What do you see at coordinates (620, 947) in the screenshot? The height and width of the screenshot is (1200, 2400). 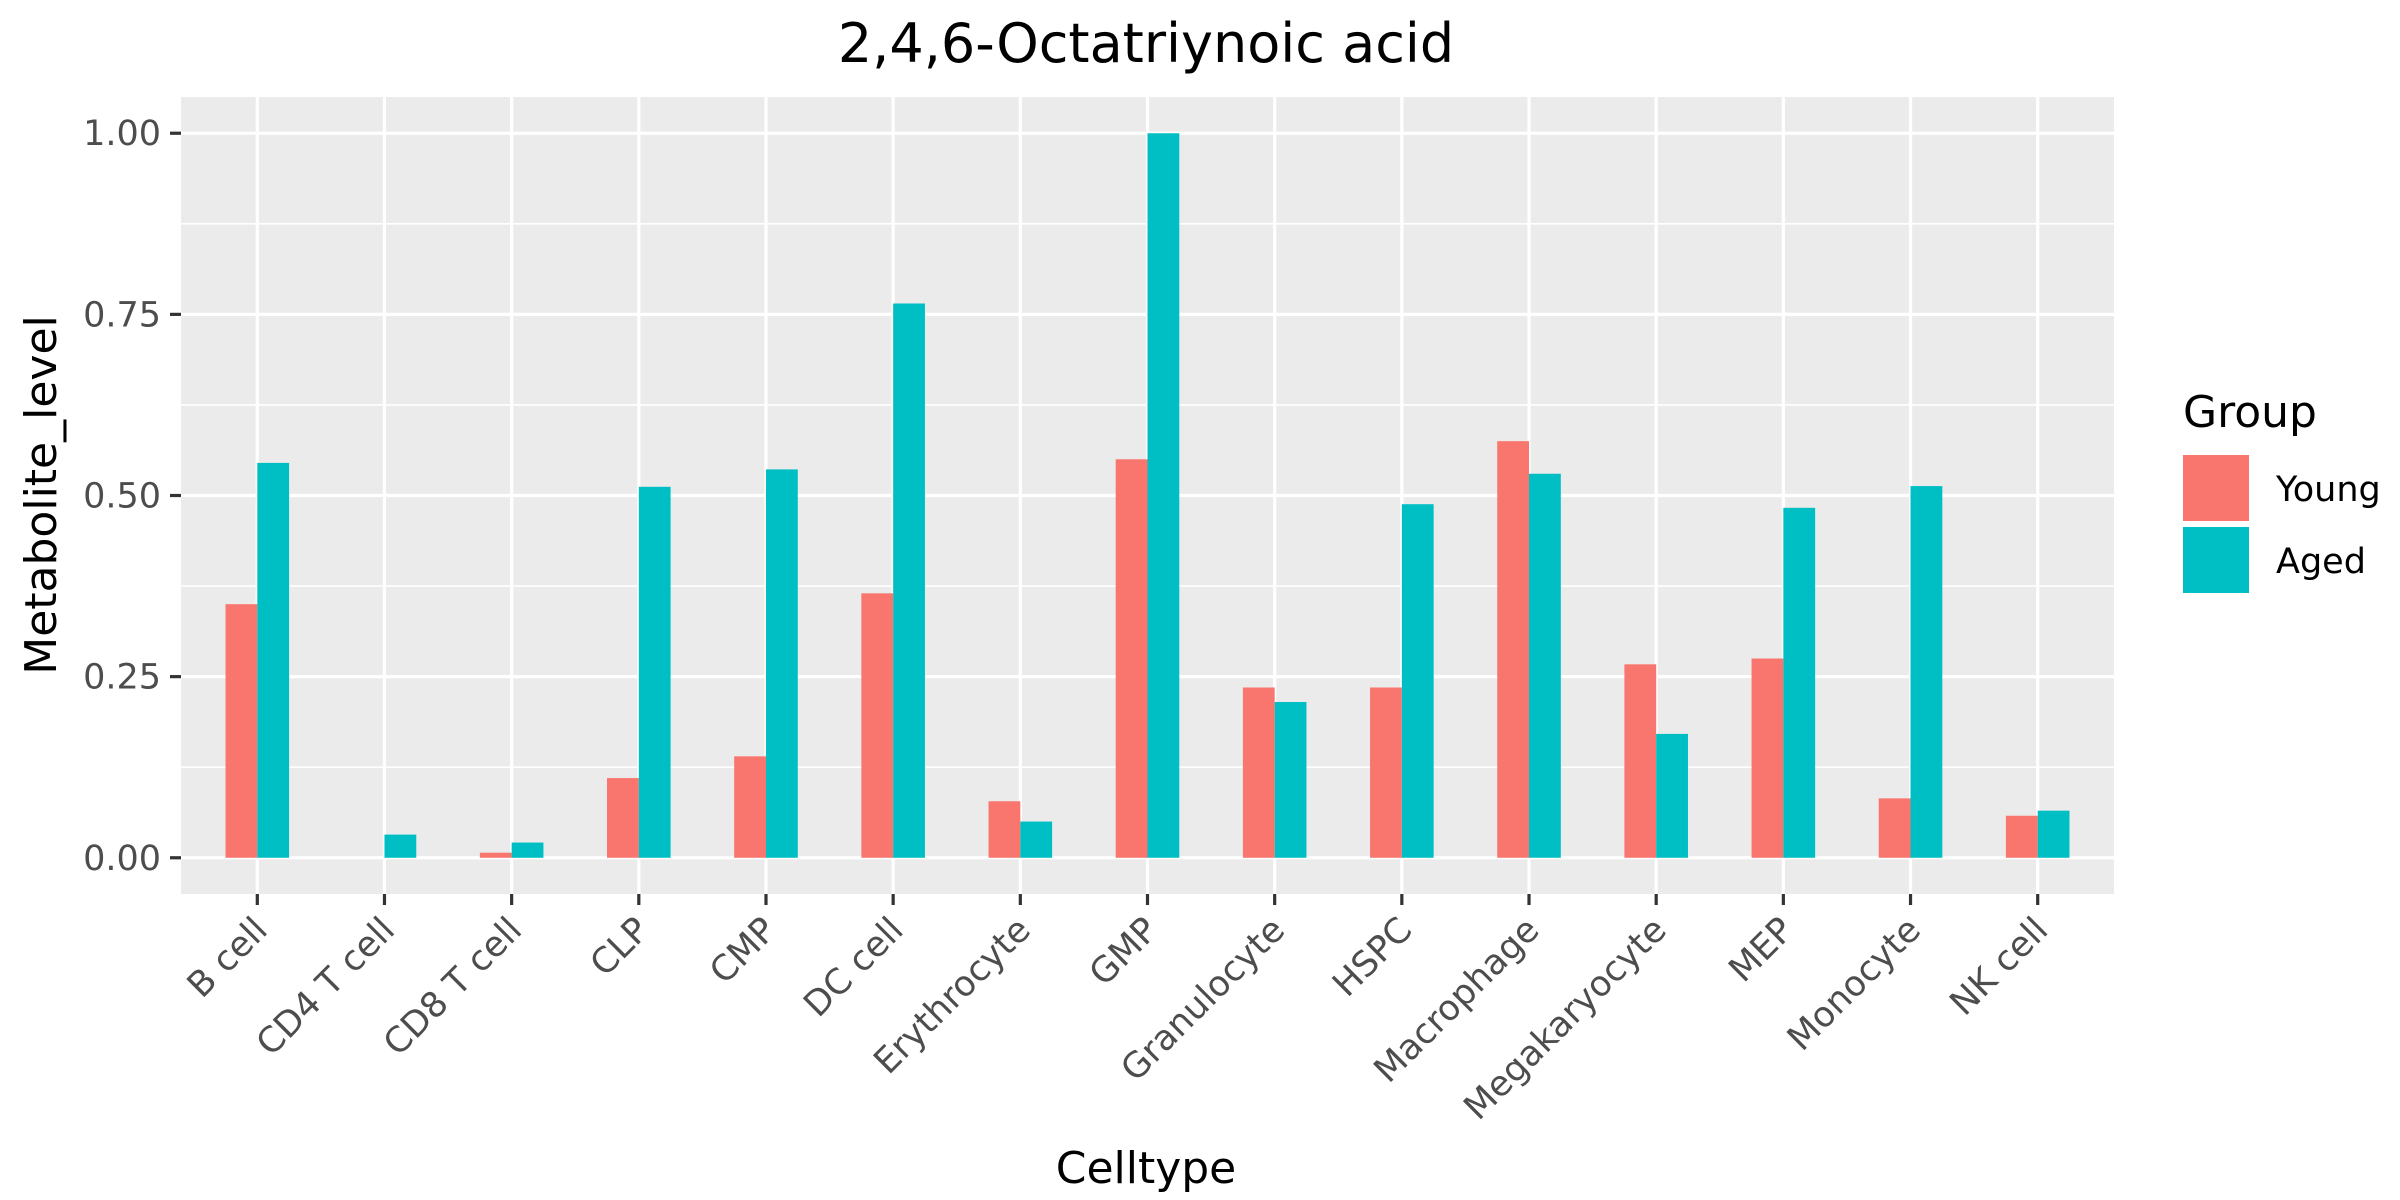 I see `x-tick-label: CLP` at bounding box center [620, 947].